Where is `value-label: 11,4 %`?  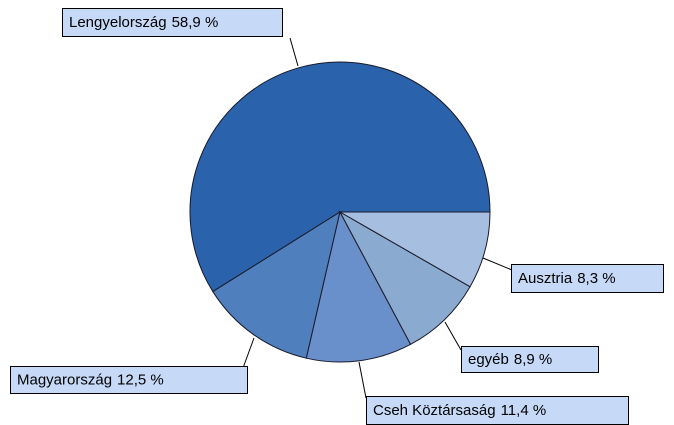
value-label: 11,4 % is located at coordinates (524, 410).